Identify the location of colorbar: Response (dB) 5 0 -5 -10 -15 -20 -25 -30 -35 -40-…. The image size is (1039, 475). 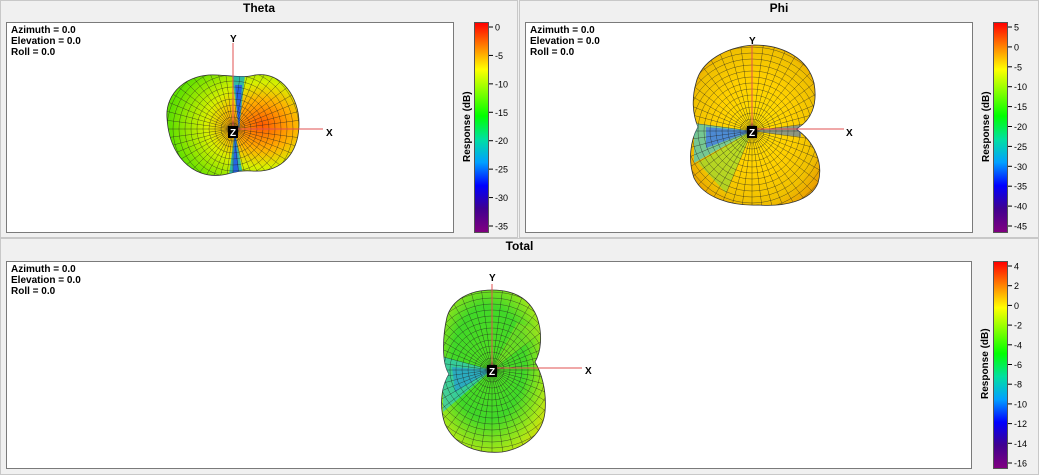
(1007, 128).